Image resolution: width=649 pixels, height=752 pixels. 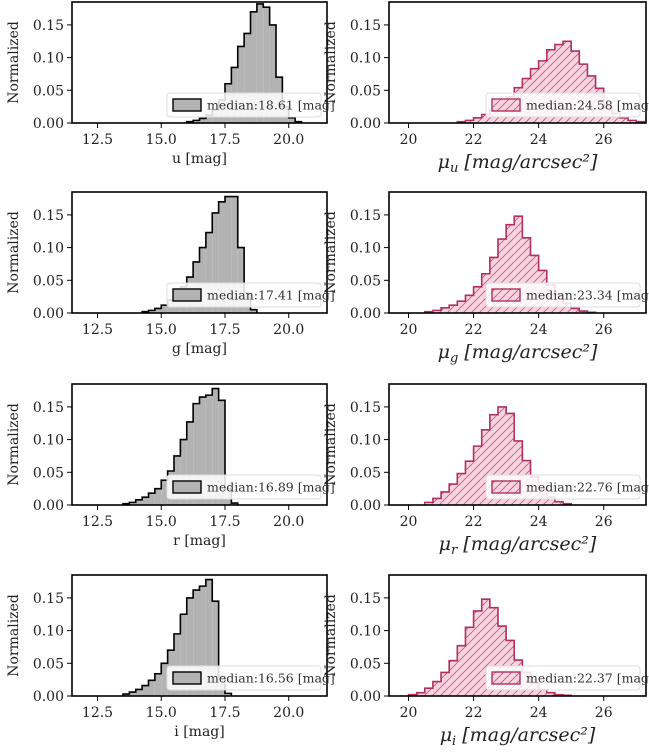 I want to click on histogram-outline, so click(x=199, y=254).